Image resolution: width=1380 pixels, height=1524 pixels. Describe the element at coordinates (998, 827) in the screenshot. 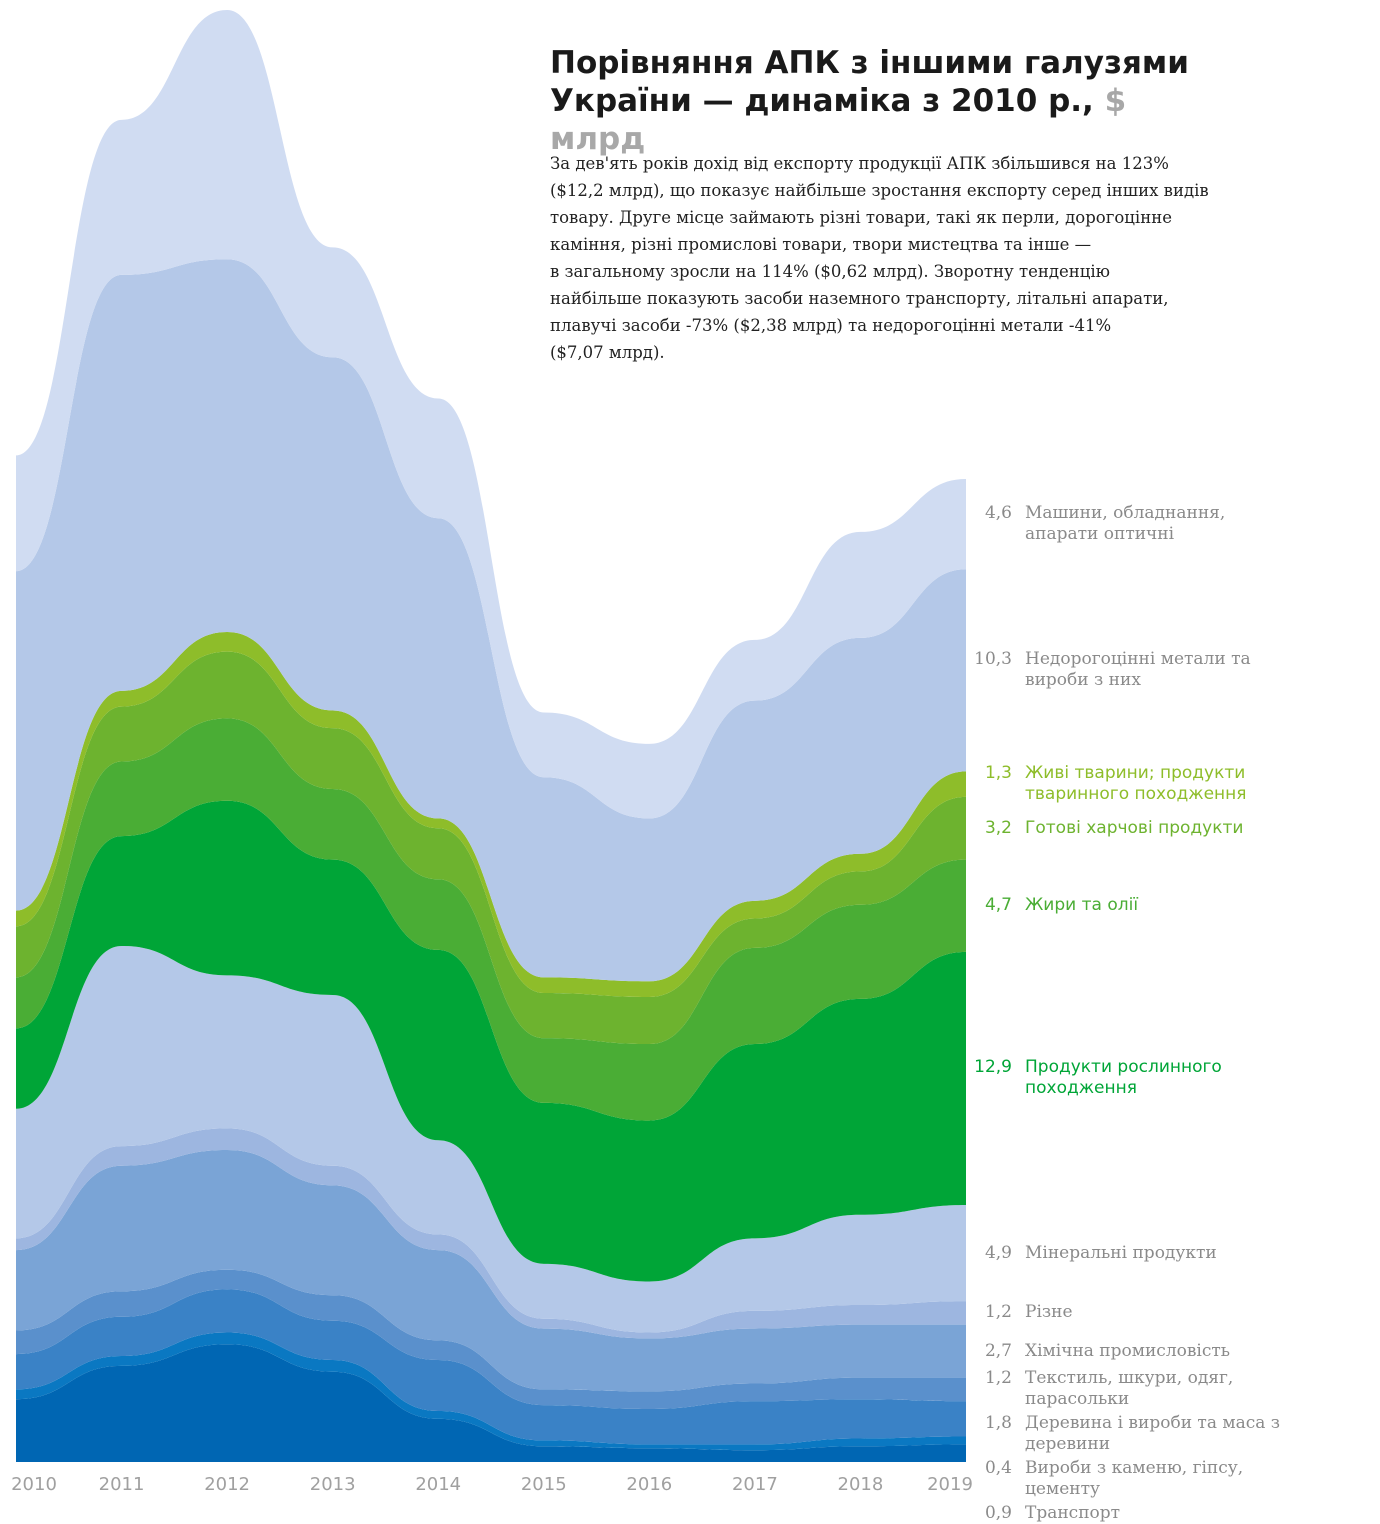

I see `series-end-value: 3,2` at that location.